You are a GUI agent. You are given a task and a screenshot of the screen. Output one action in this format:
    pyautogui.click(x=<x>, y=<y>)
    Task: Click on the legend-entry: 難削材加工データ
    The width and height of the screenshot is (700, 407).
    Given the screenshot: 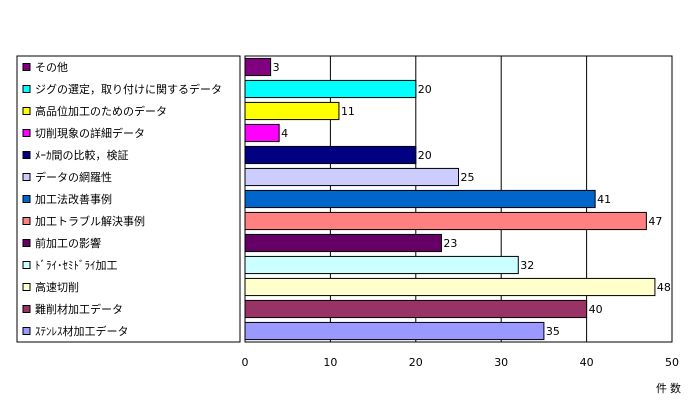 What is the action you would take?
    pyautogui.click(x=79, y=309)
    